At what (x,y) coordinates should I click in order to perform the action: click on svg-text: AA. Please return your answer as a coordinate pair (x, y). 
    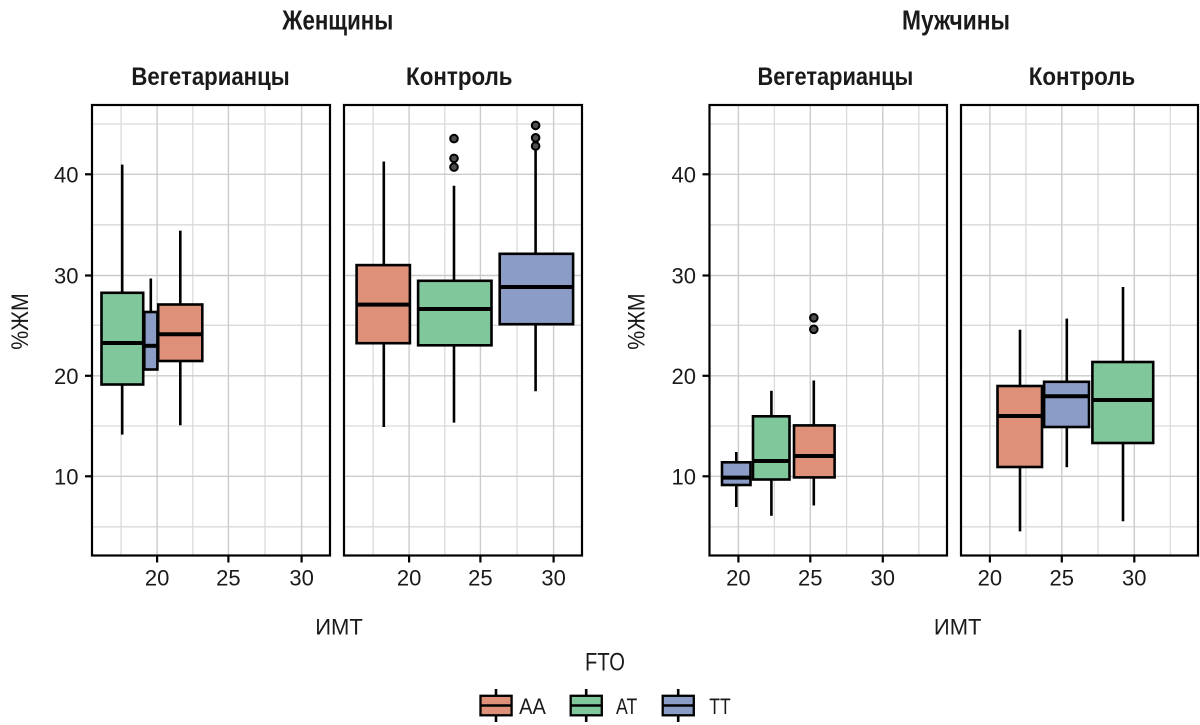
    Looking at the image, I should click on (532, 706).